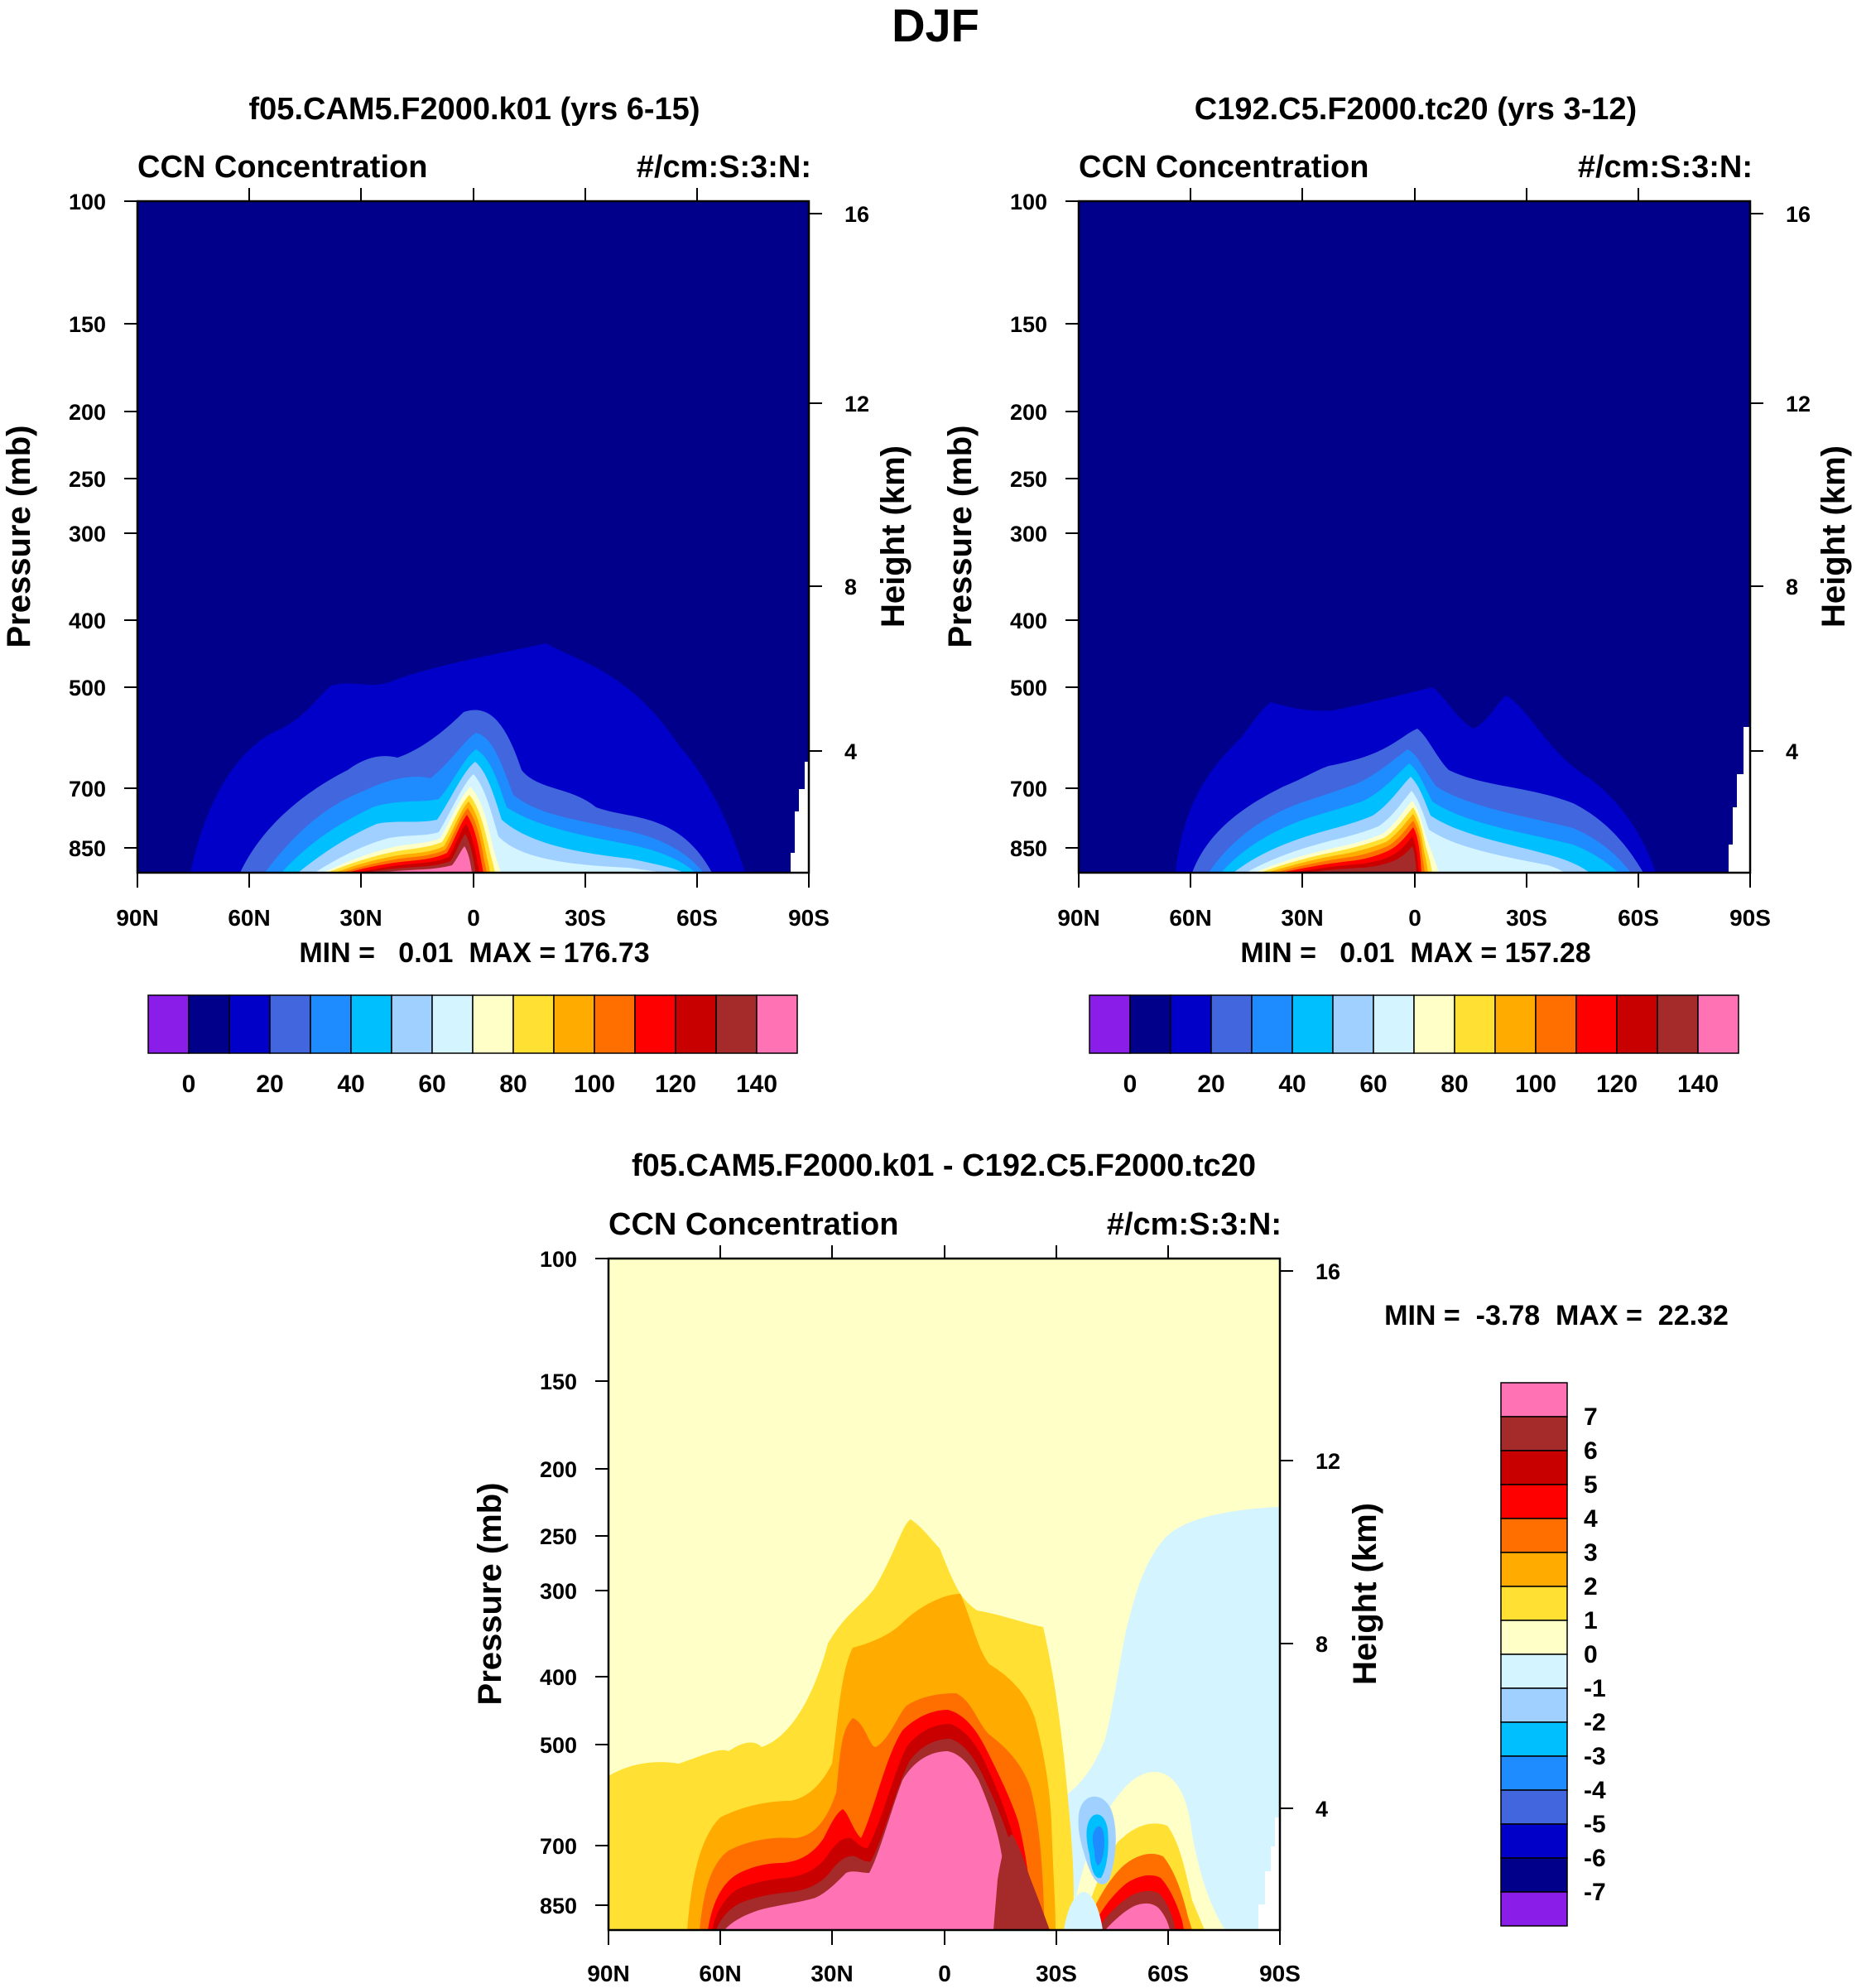 Image resolution: width=1871 pixels, height=1988 pixels. What do you see at coordinates (1591, 1620) in the screenshot?
I see `panel-c-cb-label-1: 1` at bounding box center [1591, 1620].